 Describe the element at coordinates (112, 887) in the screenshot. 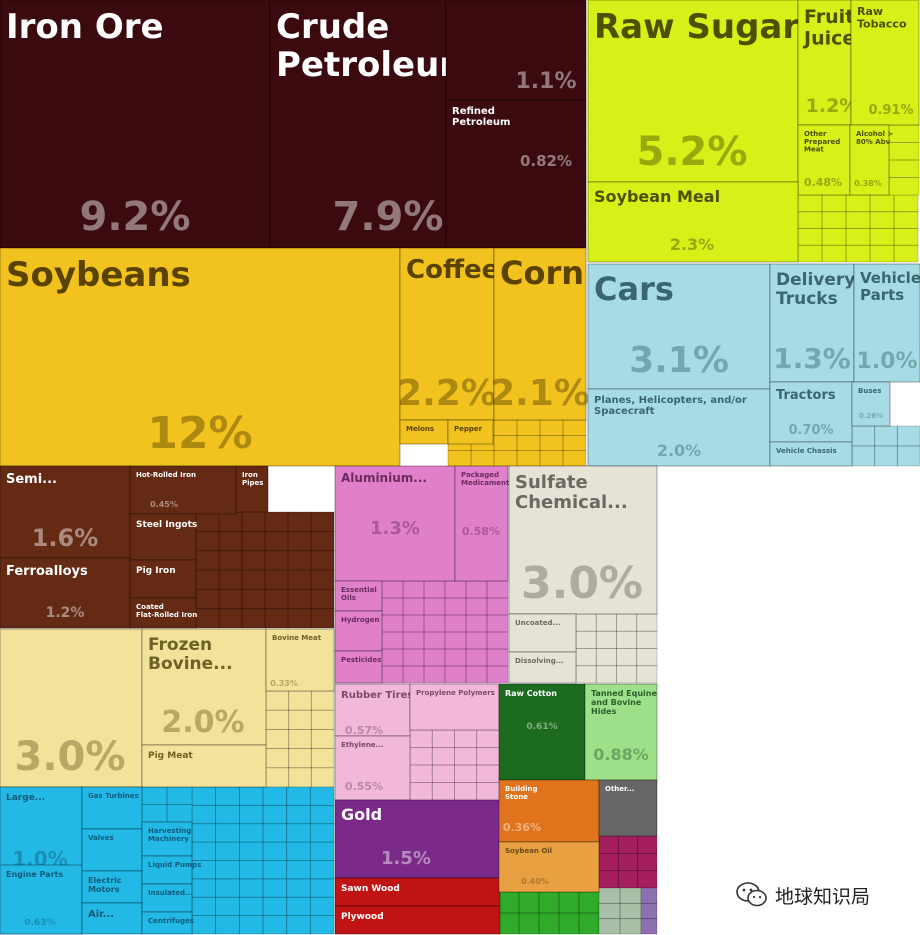

I see `treemap-cell: Electric Motors` at that location.